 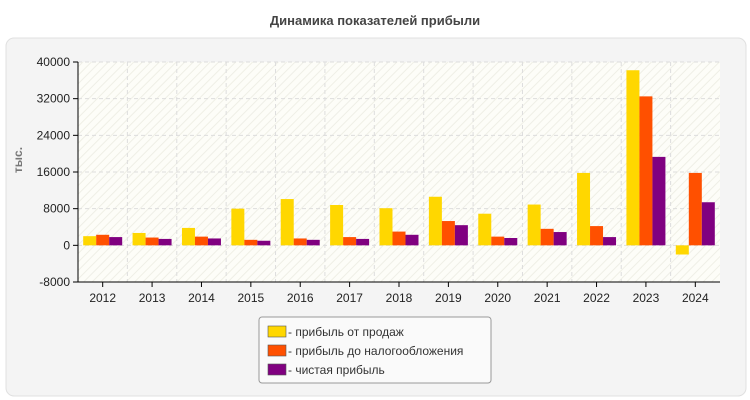 What do you see at coordinates (498, 241) in the screenshot?
I see `bar-2020-s1` at bounding box center [498, 241].